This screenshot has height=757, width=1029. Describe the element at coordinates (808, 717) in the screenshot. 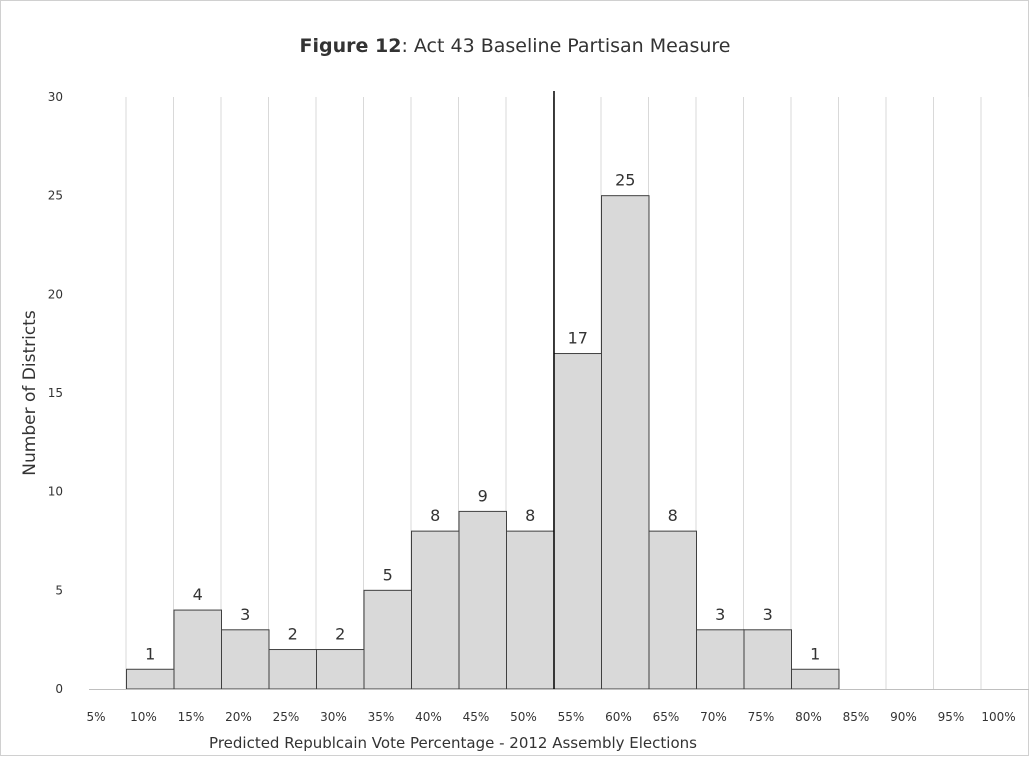

I see `x-tick-label: 80%` at that location.